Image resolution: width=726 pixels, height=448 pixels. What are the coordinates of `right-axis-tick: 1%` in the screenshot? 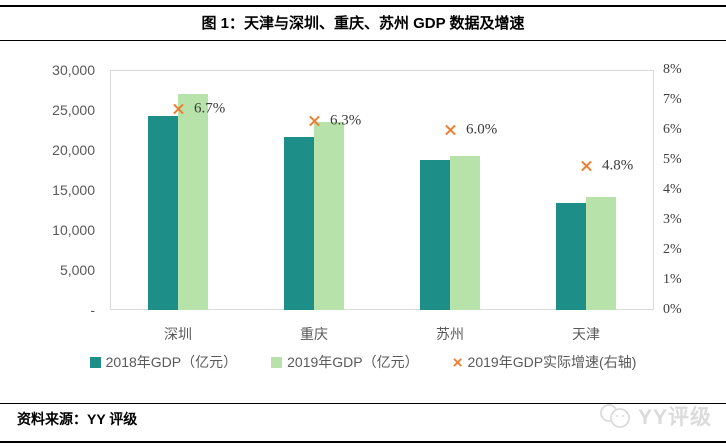 It's located at (672, 279).